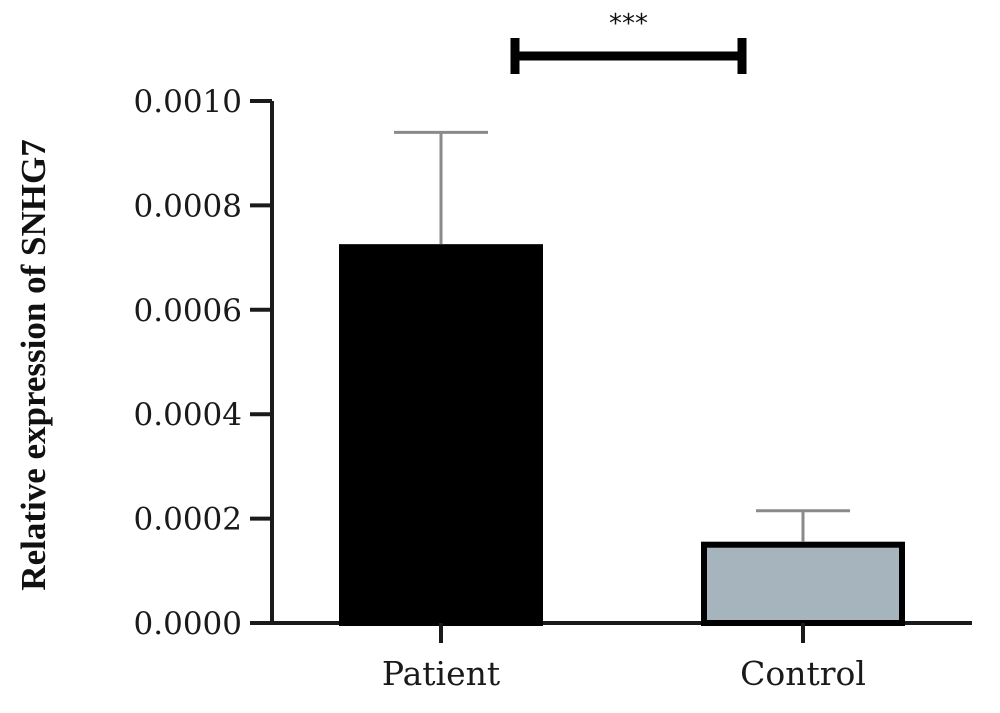 The image size is (1000, 713). I want to click on x-ticks: Patient Control, so click(624, 658).